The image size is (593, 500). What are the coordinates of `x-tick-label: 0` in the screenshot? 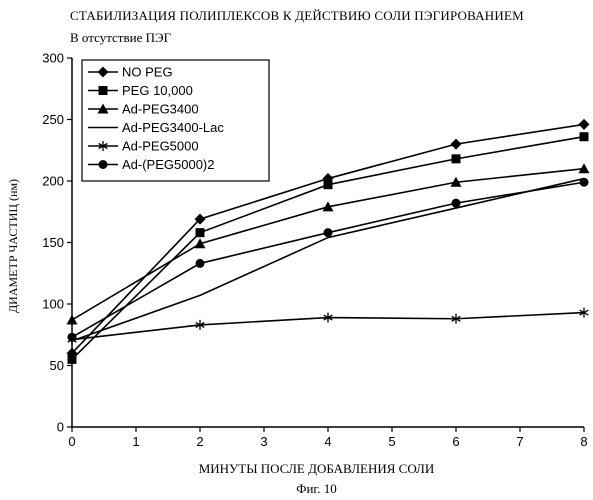 It's located at (71, 441).